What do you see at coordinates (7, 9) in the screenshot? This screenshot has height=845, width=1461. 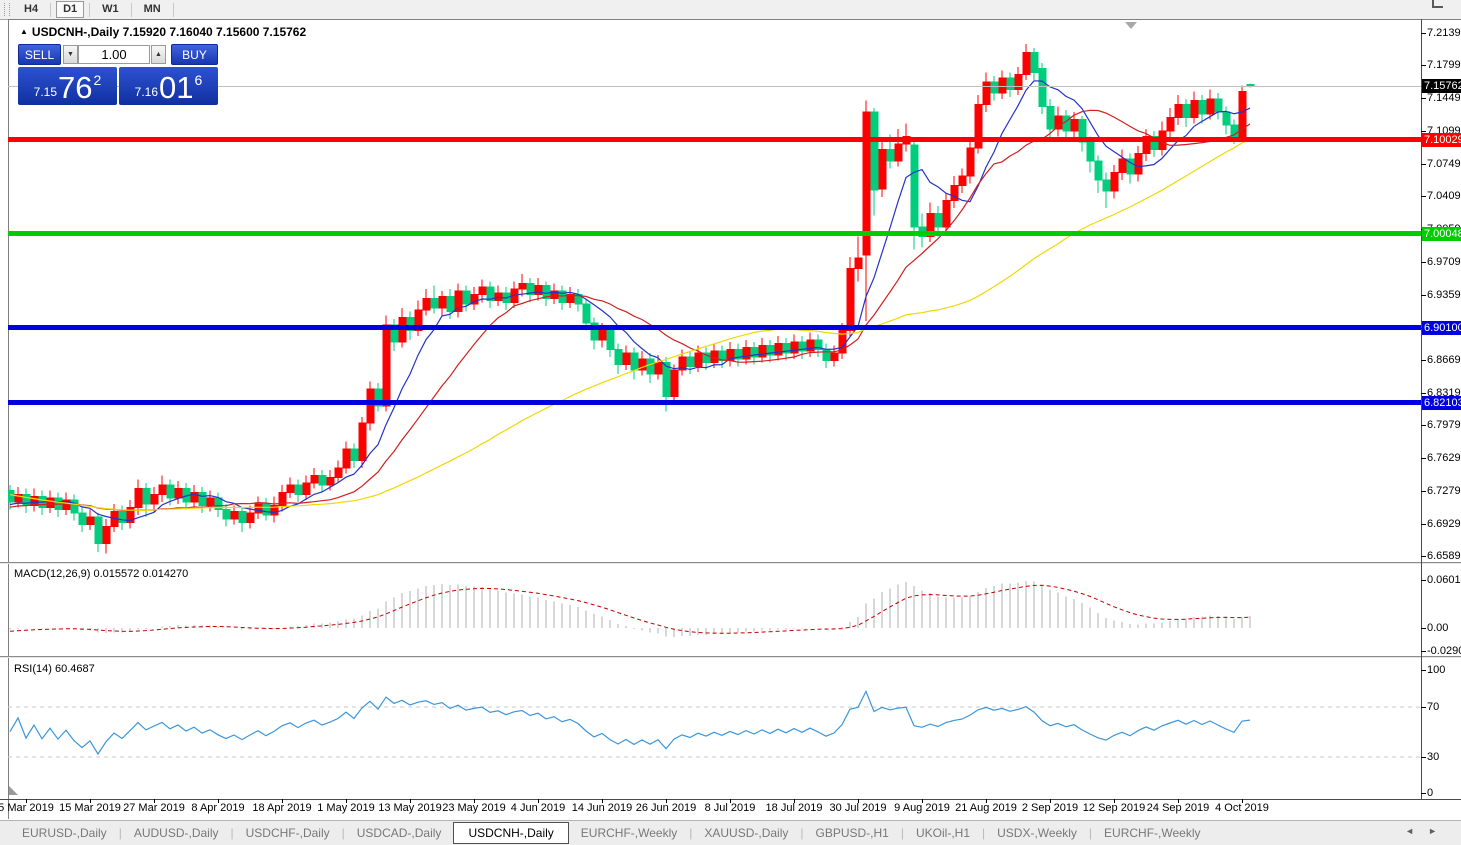 I see `toolbar-drag-handle-icon` at bounding box center [7, 9].